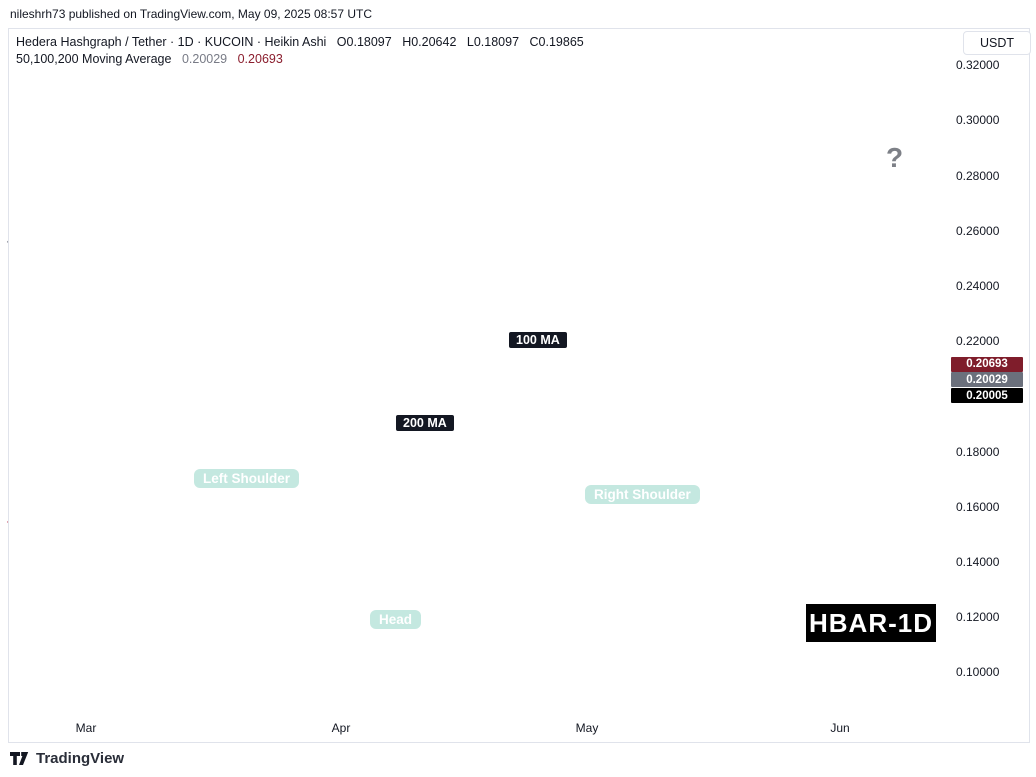 The image size is (1036, 777). What do you see at coordinates (493, 42) in the screenshot?
I see `ohlc-low: L0.18097` at bounding box center [493, 42].